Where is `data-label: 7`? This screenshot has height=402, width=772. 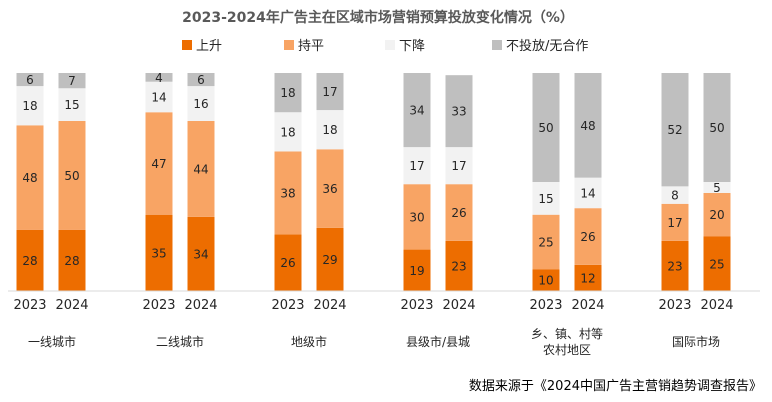 data-label: 7 is located at coordinates (72, 81).